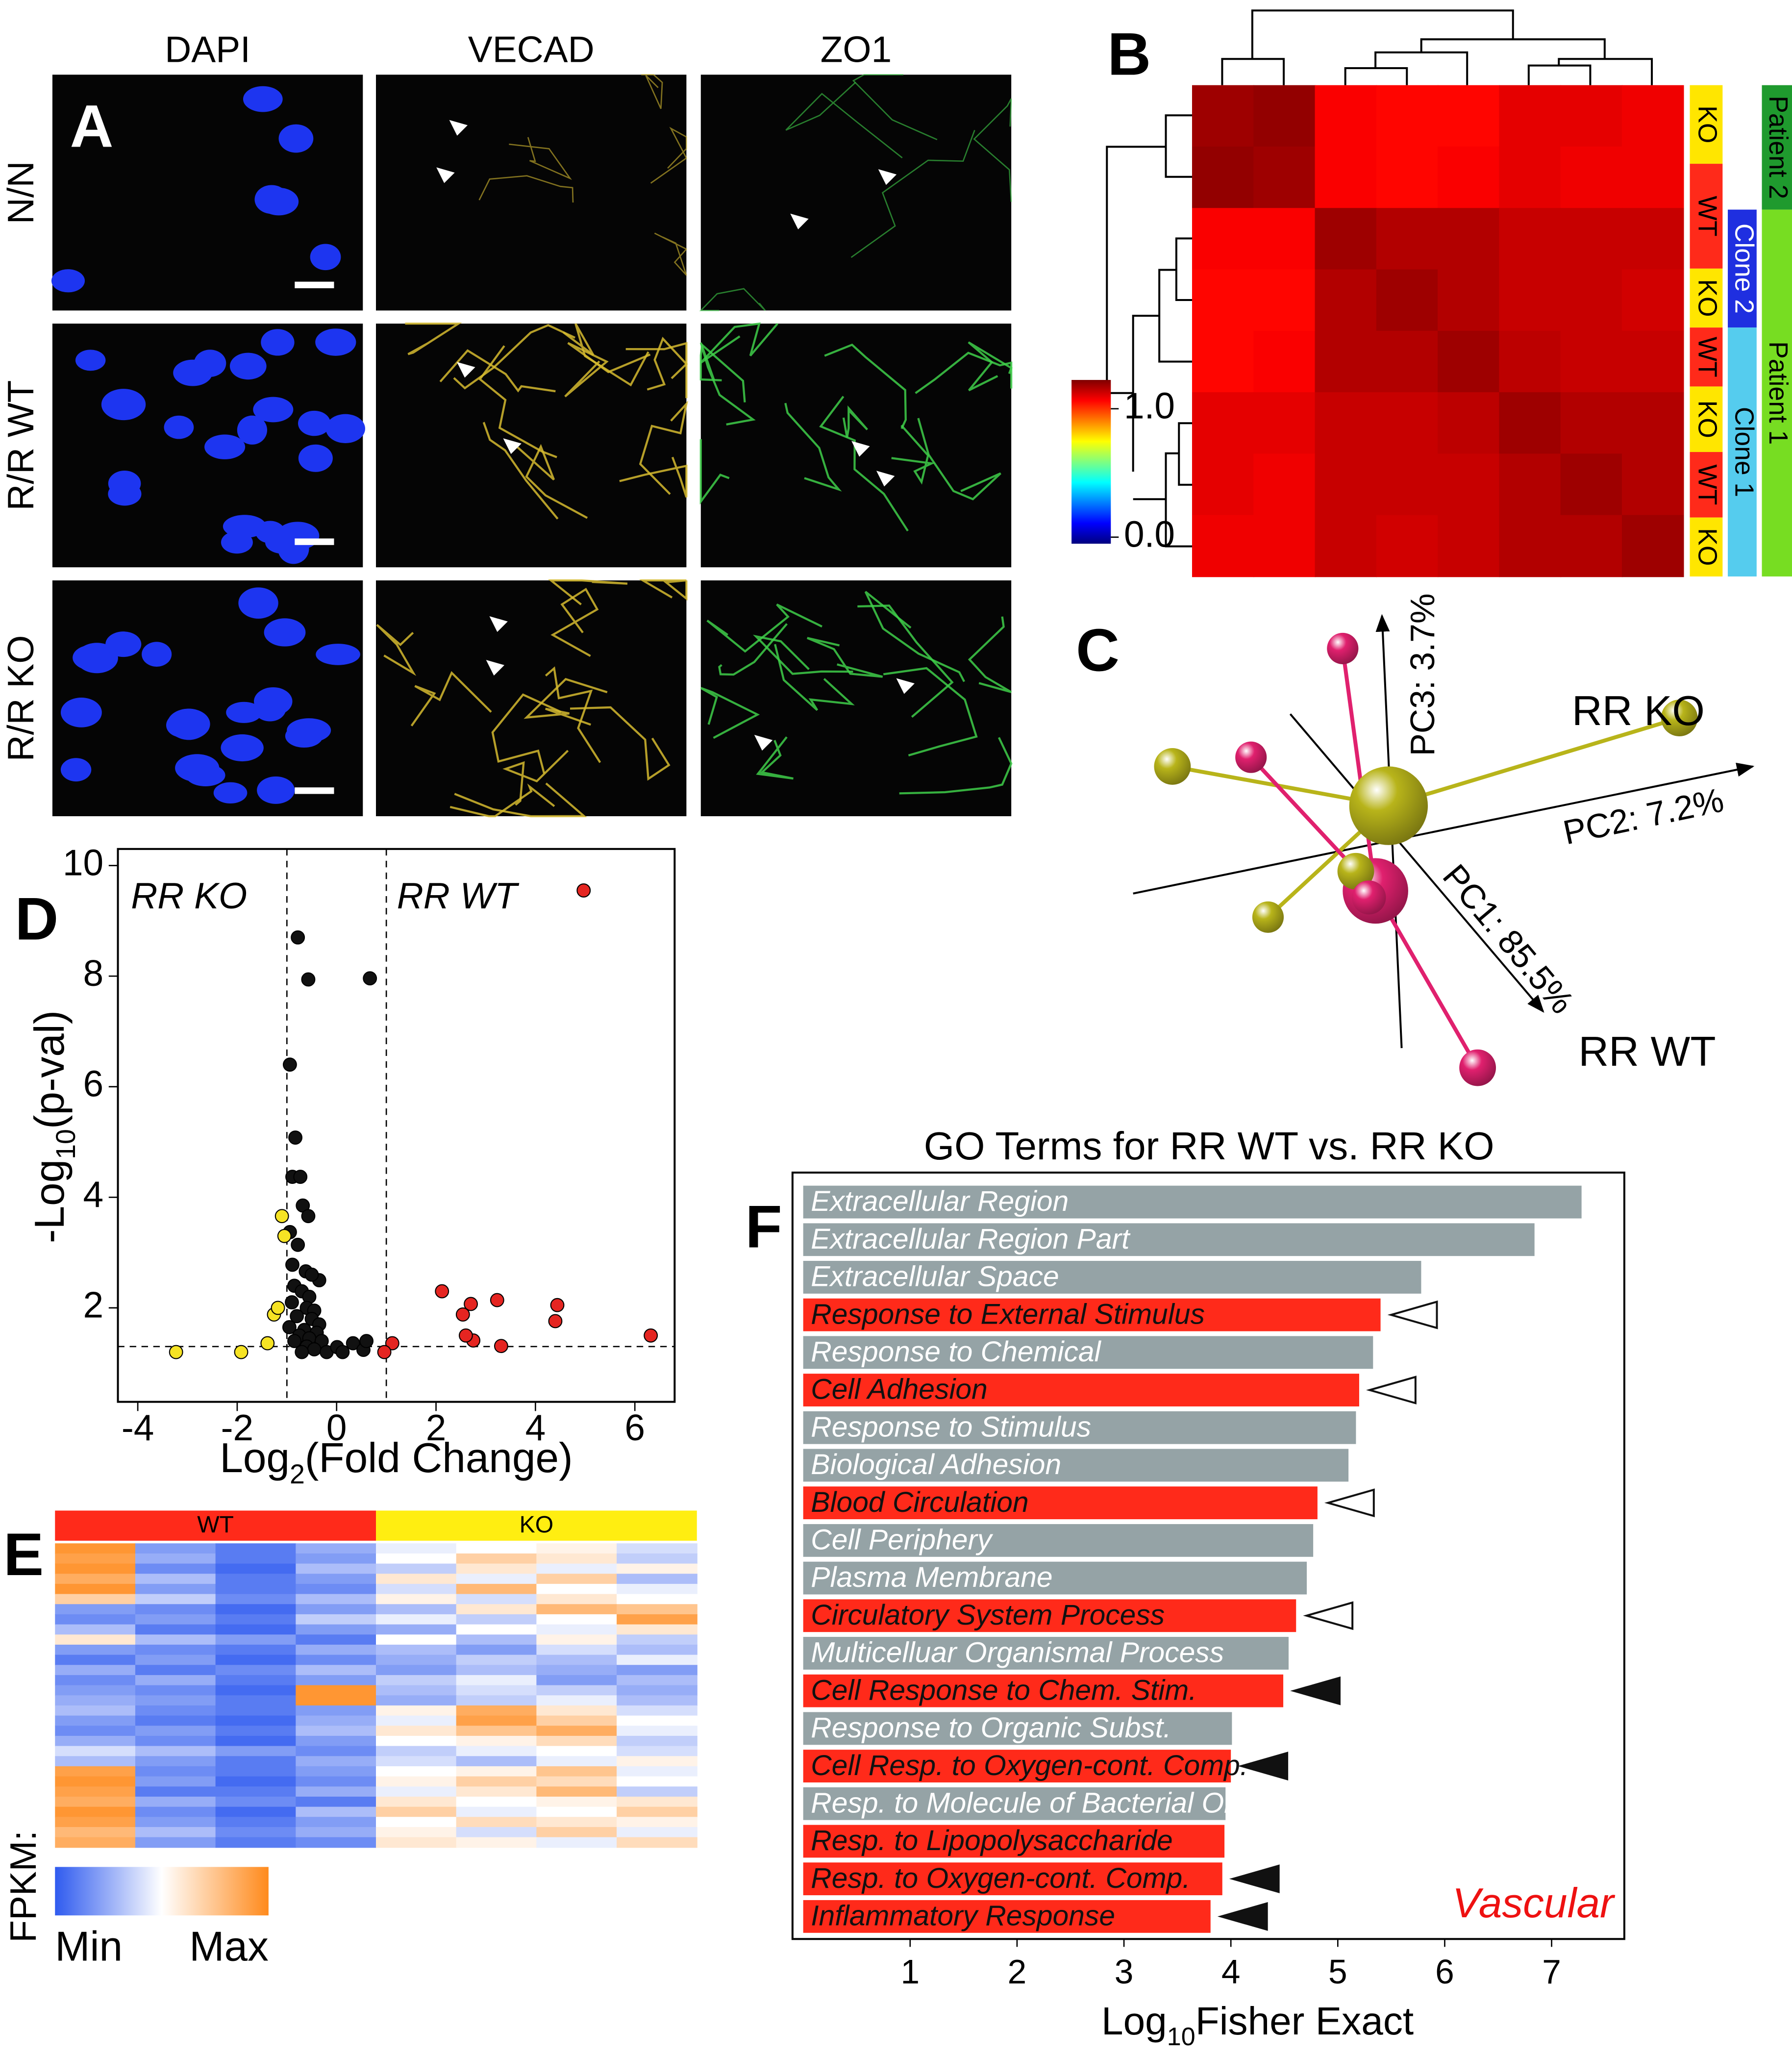 The height and width of the screenshot is (2056, 1792). Describe the element at coordinates (1014, 1841) in the screenshot. I see `bar` at that location.